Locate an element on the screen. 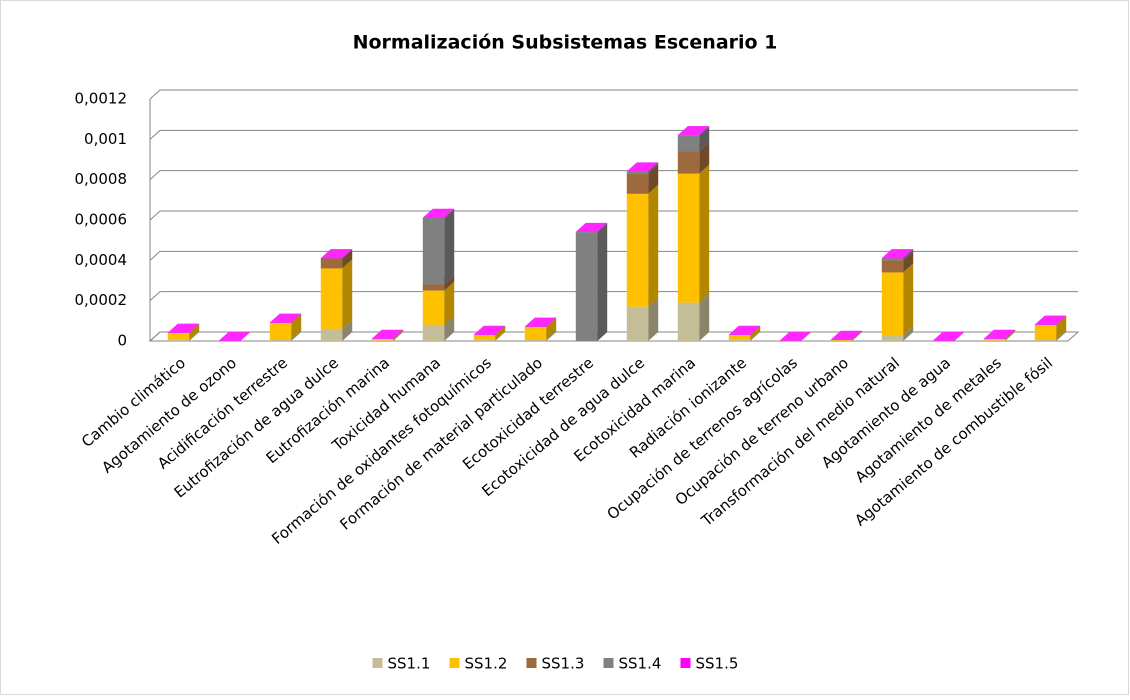 This screenshot has width=1130, height=700. y-tick-label: 0,0012 is located at coordinates (101, 99).